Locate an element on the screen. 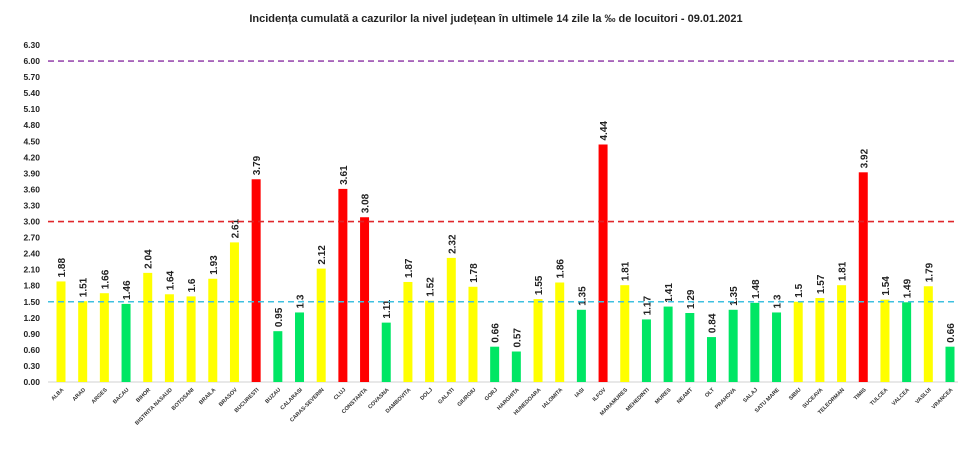 The image size is (960, 456). y-tick-label: 1.20 is located at coordinates (31, 318).